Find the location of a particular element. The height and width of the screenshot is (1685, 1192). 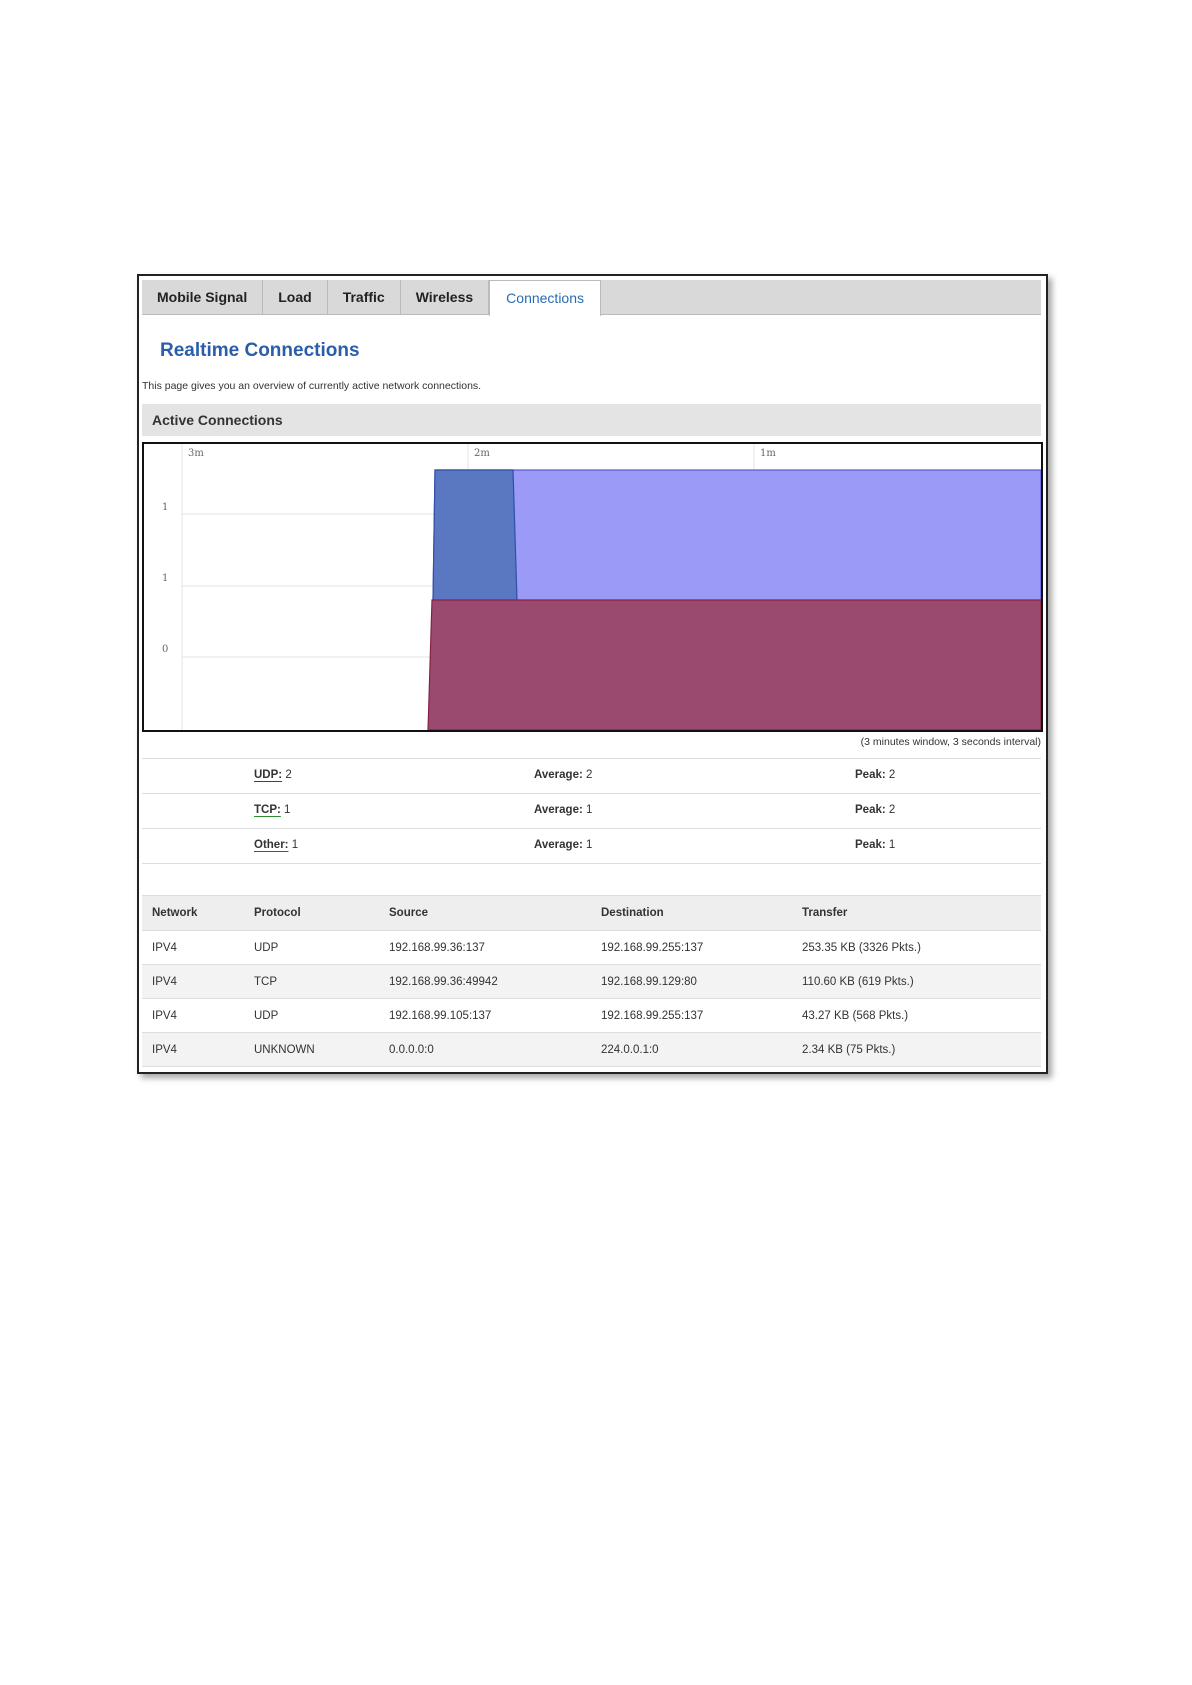

y-tick-label: 0 is located at coordinates (165, 649).